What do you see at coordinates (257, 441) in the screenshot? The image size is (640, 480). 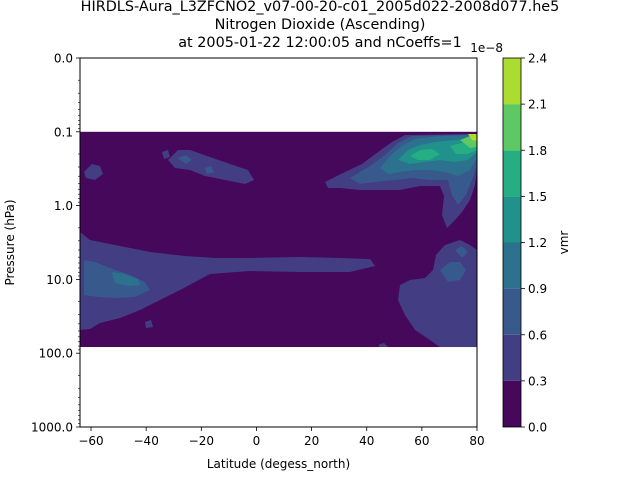 I see `x-tick-label: 0` at bounding box center [257, 441].